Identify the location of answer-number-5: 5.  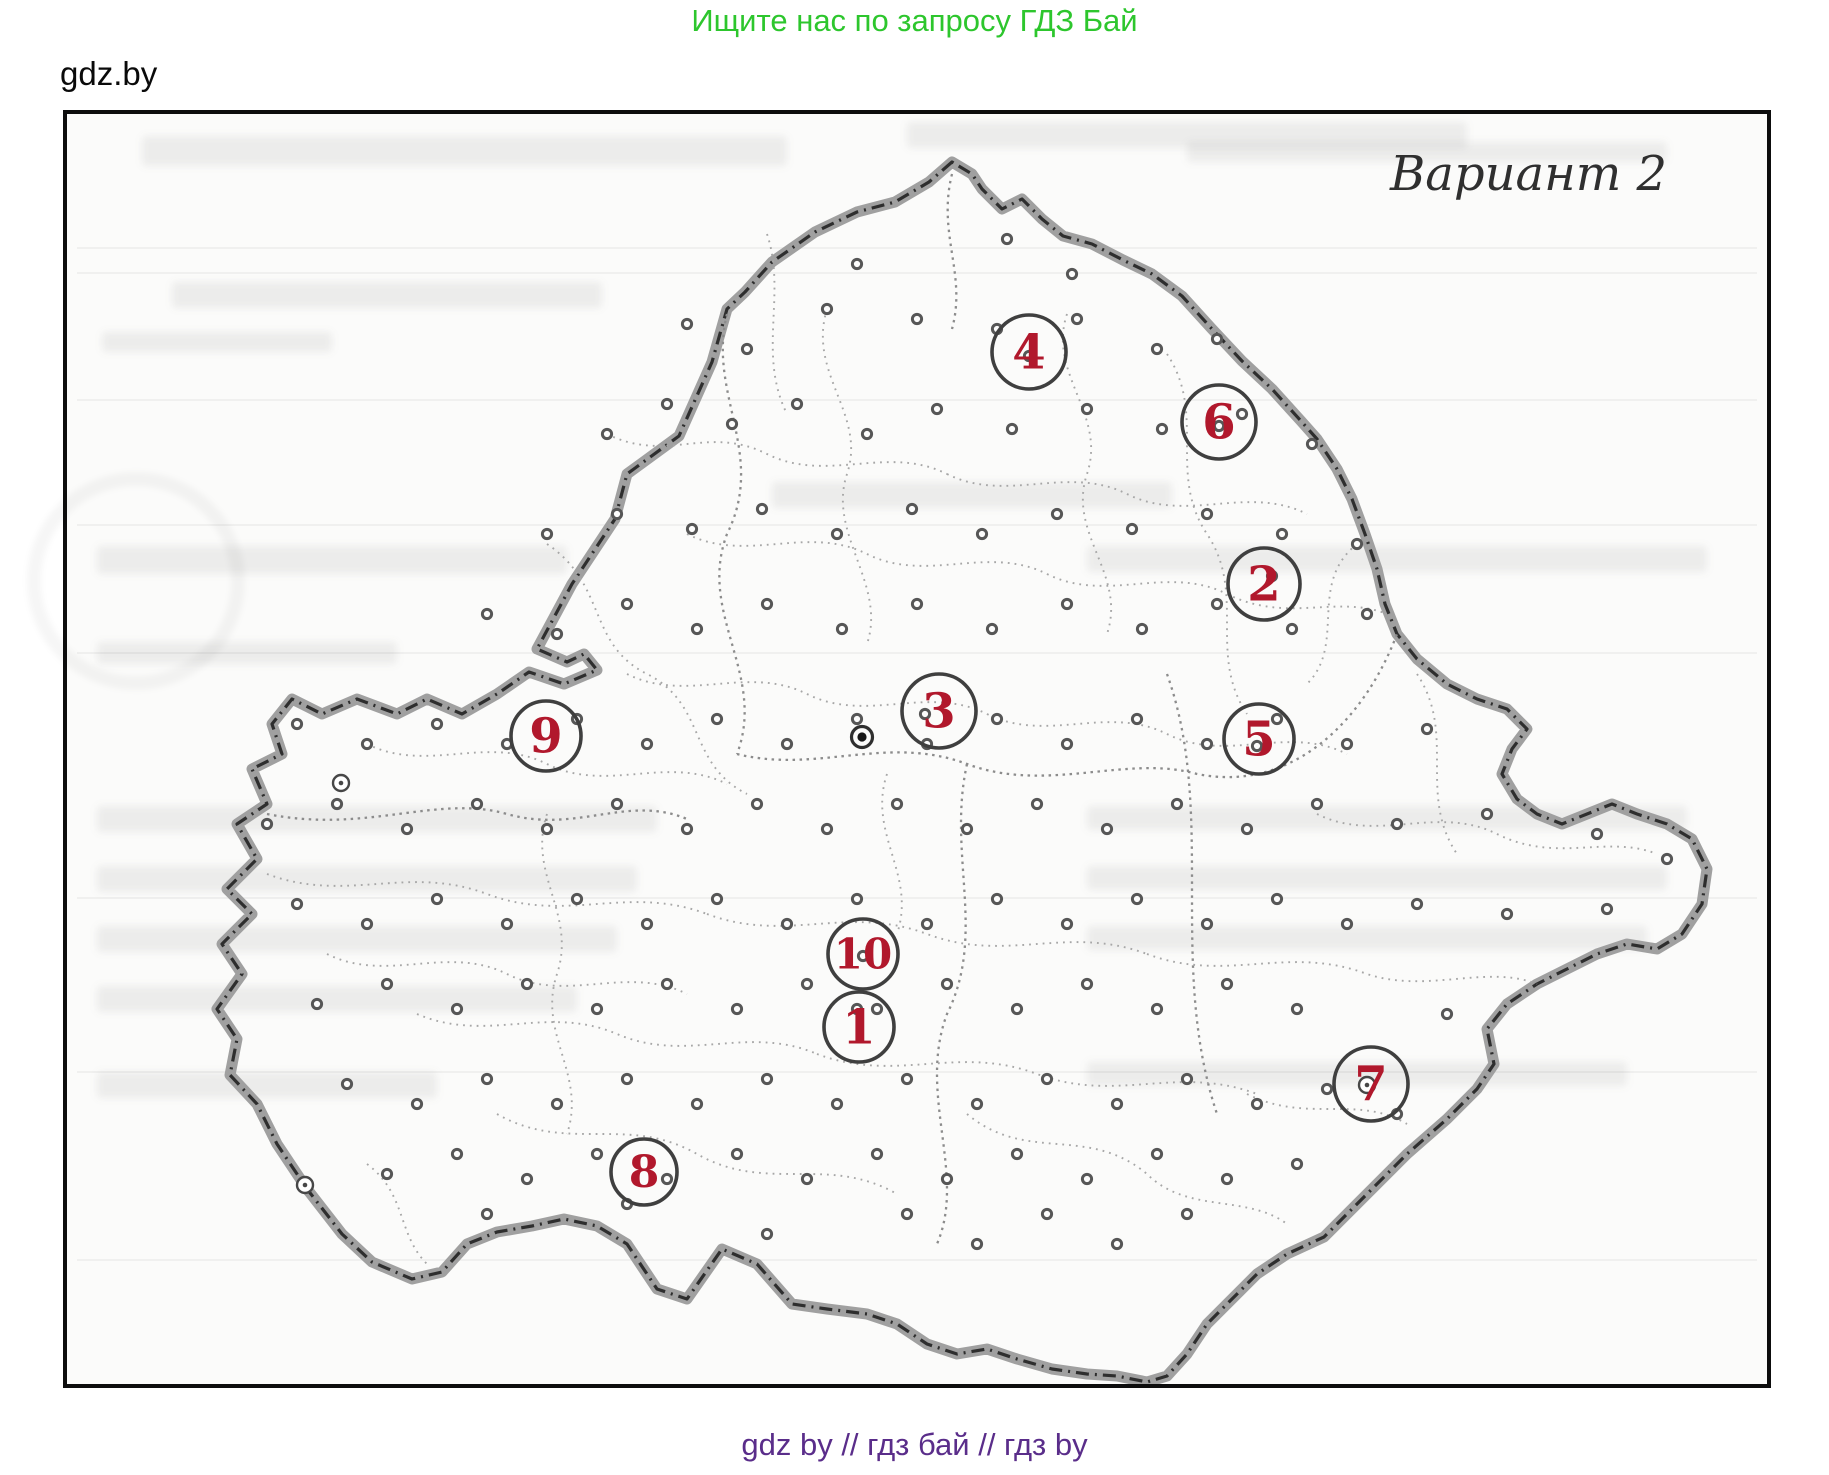
(1258, 739).